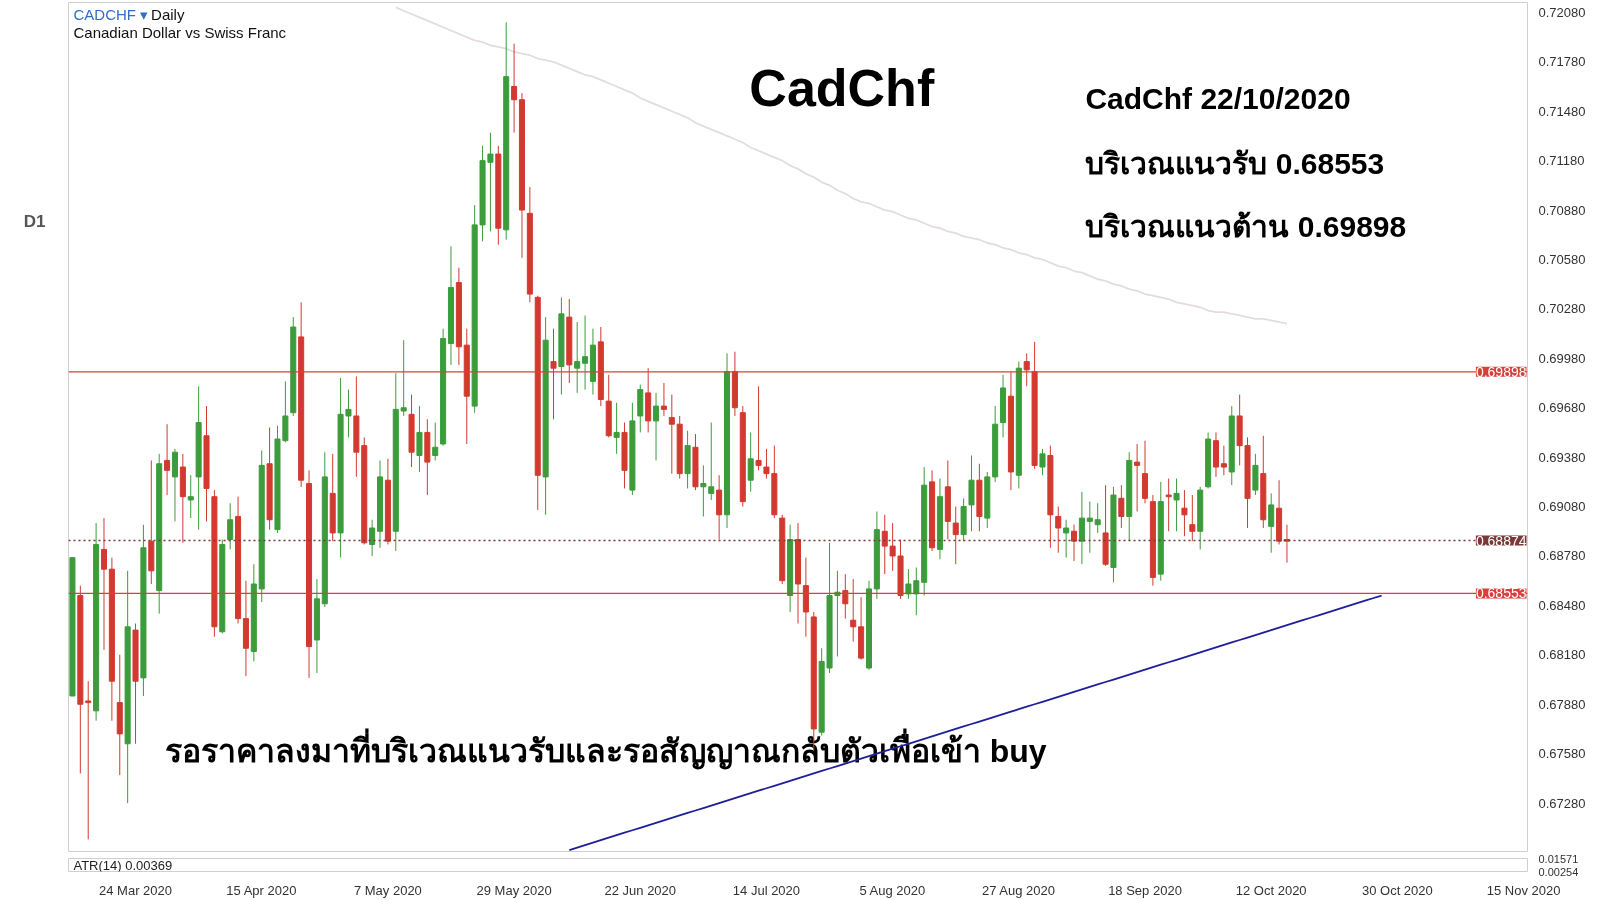  What do you see at coordinates (766, 890) in the screenshot?
I see `x-tick-label: 14 Jul 2020` at bounding box center [766, 890].